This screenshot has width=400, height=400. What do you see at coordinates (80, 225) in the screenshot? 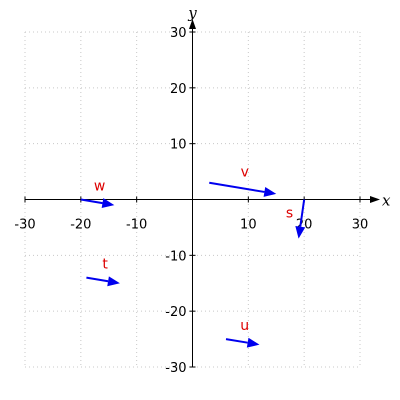
I see `x-tick-label: -20` at bounding box center [80, 225].